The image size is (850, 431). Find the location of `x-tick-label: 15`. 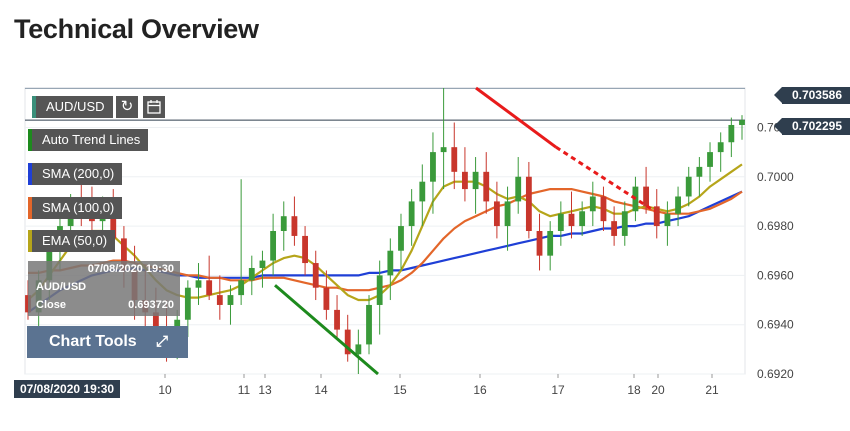

x-tick-label: 15 is located at coordinates (400, 390).